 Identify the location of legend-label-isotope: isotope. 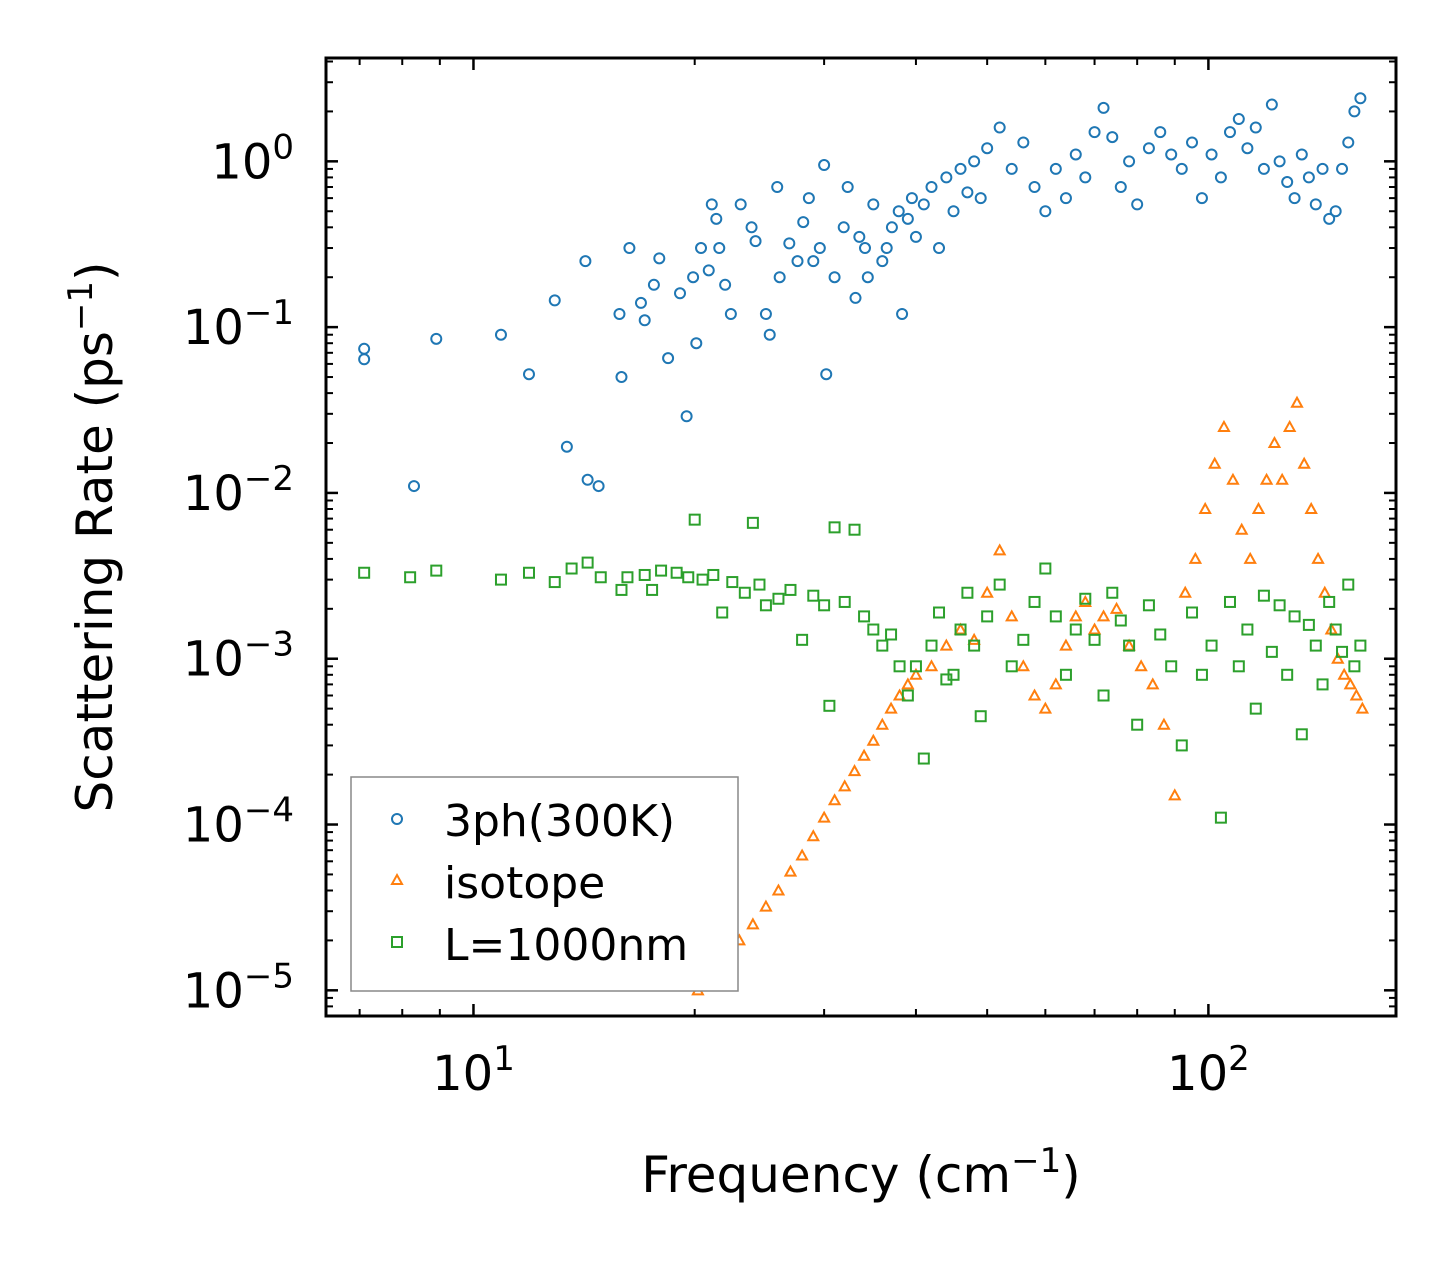
(524, 883).